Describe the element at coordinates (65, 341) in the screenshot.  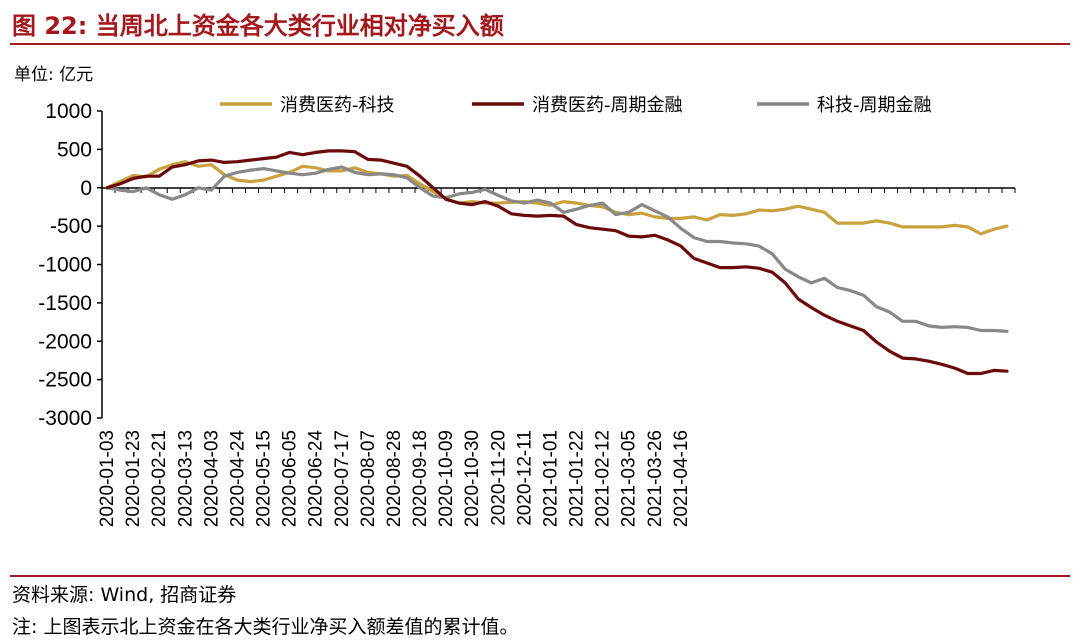
I see `y-tick-label: -2000` at that location.